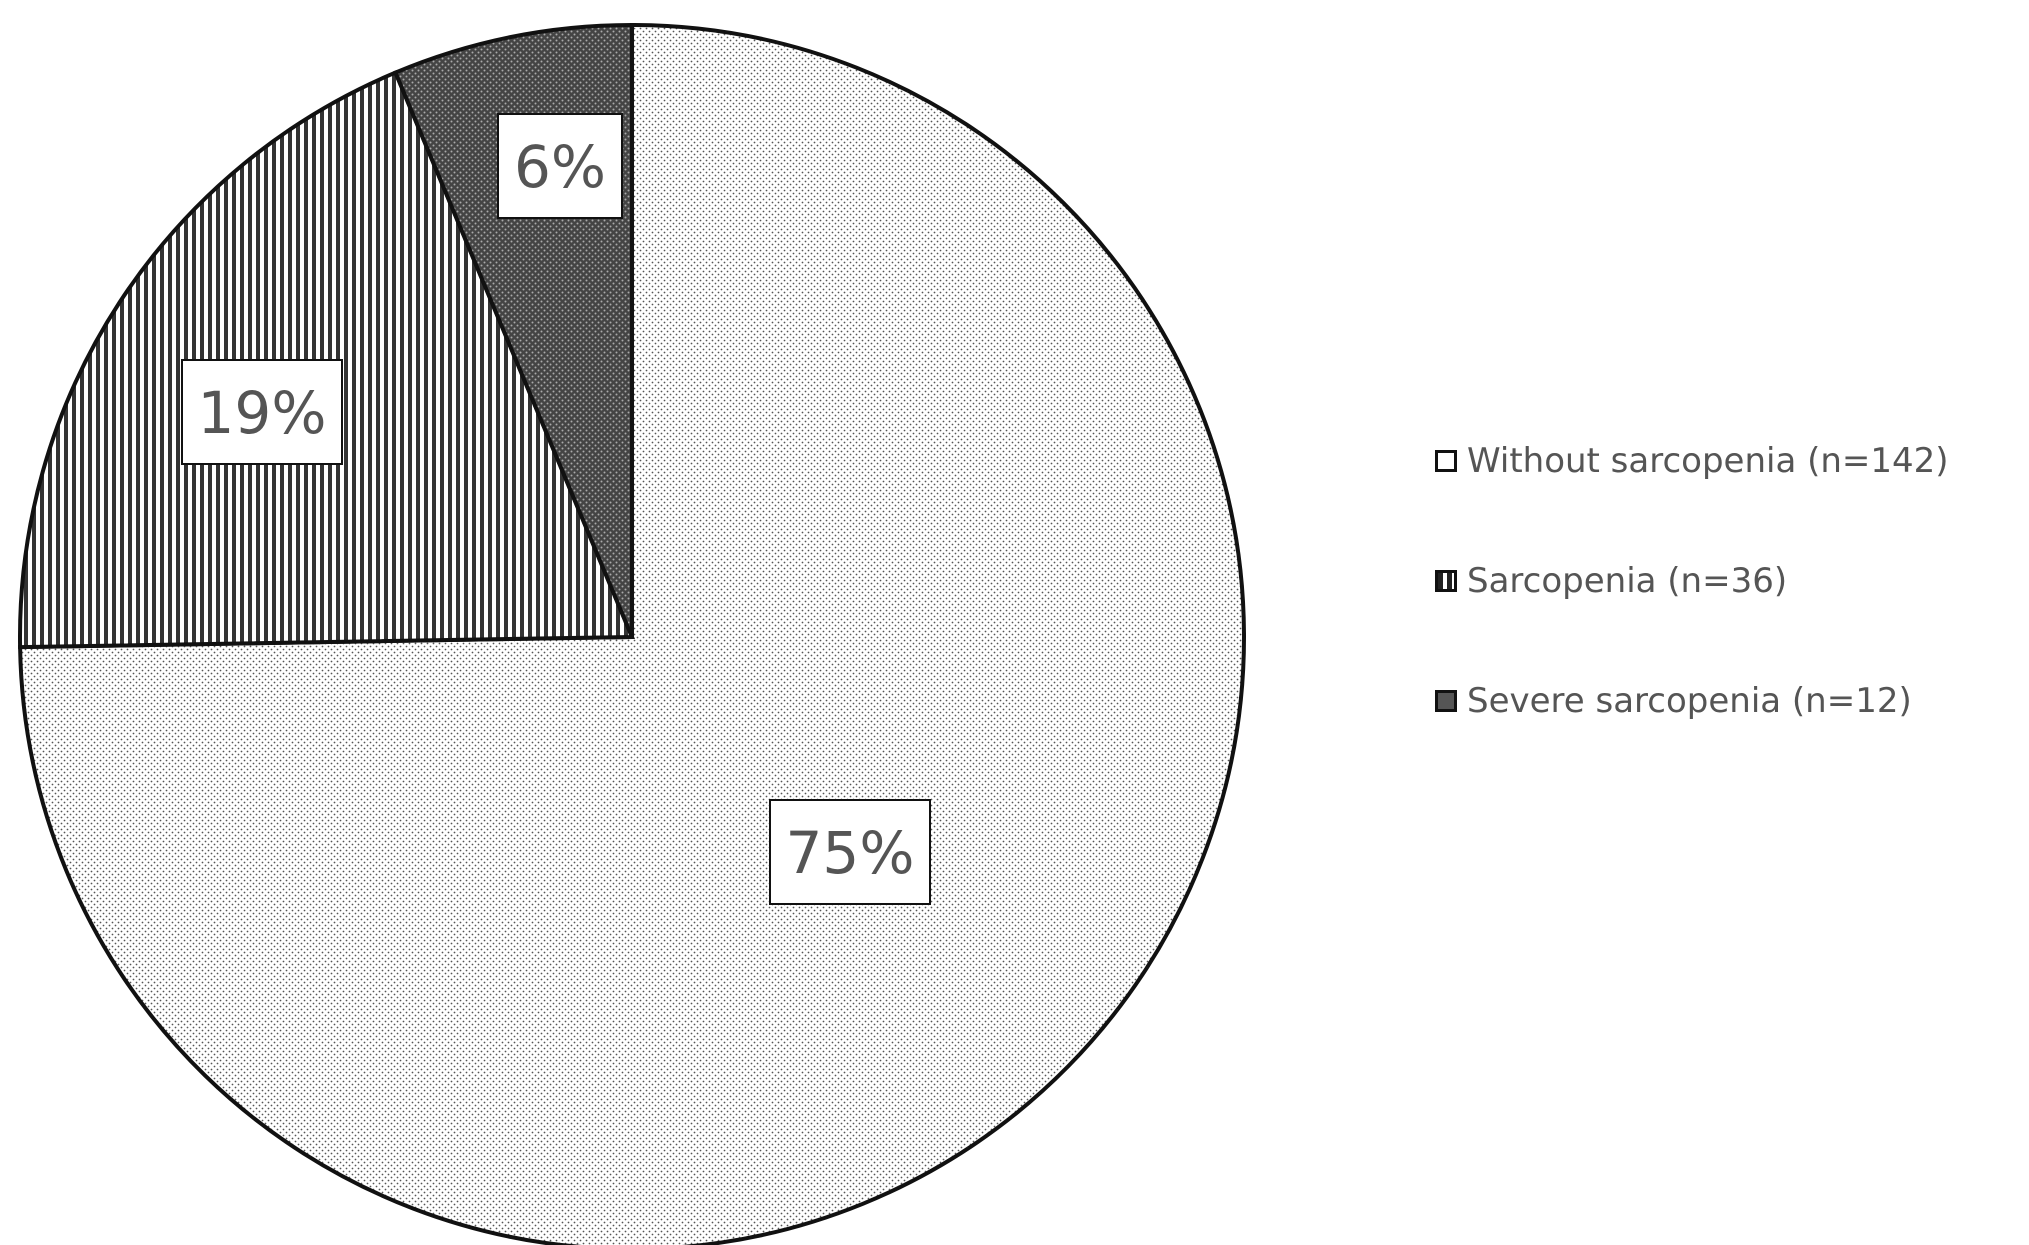  Describe the element at coordinates (1708, 461) in the screenshot. I see `legend-label: Without sarcopenia (n=142)` at that location.